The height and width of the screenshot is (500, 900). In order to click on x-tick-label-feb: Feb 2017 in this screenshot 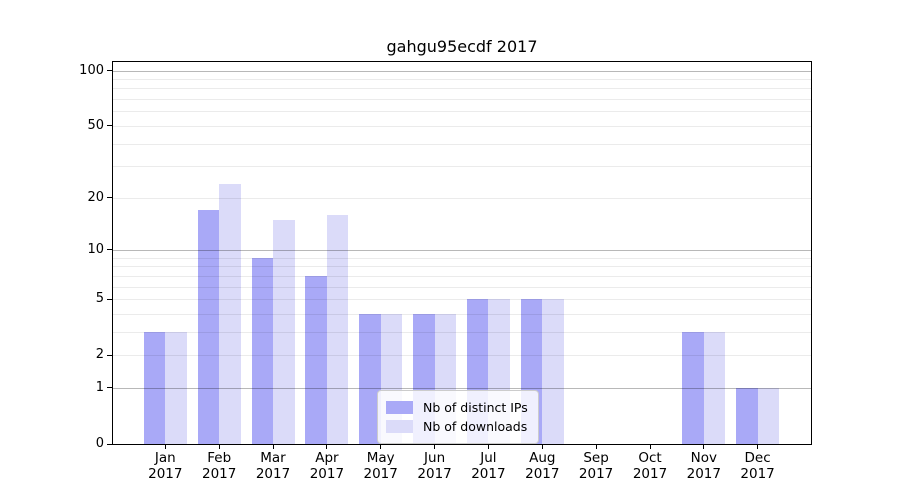, I will do `click(219, 466)`.